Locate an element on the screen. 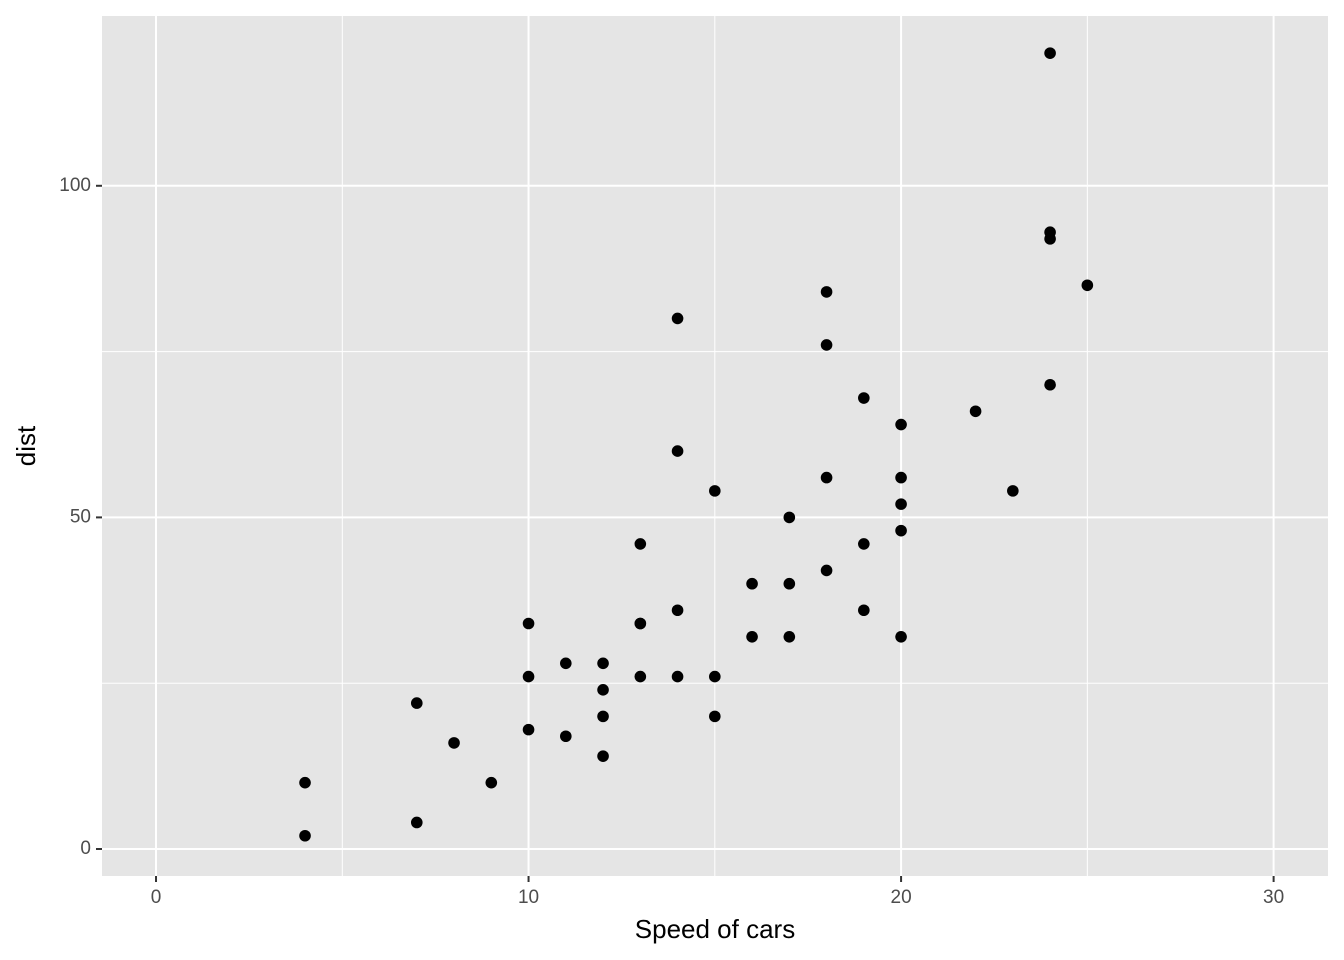 This screenshot has height=960, width=1344. y-axis-label: dist is located at coordinates (26, 445).